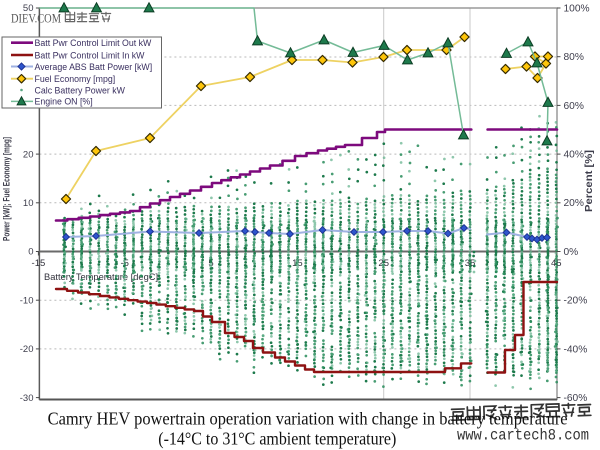  Describe the element at coordinates (39, 263) in the screenshot. I see `svg-text: -15` at that location.